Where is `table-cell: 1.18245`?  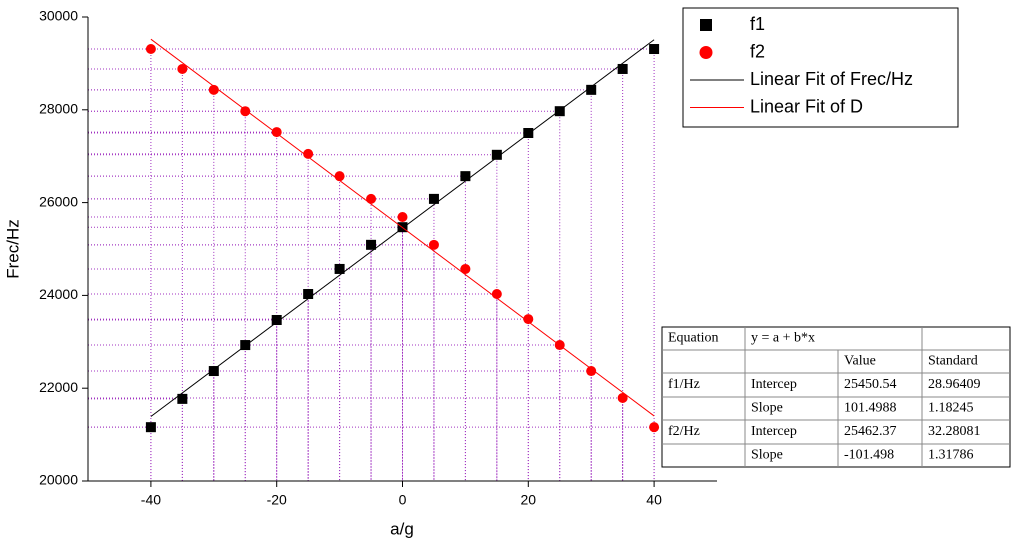
table-cell: 1.18245 is located at coordinates (951, 408).